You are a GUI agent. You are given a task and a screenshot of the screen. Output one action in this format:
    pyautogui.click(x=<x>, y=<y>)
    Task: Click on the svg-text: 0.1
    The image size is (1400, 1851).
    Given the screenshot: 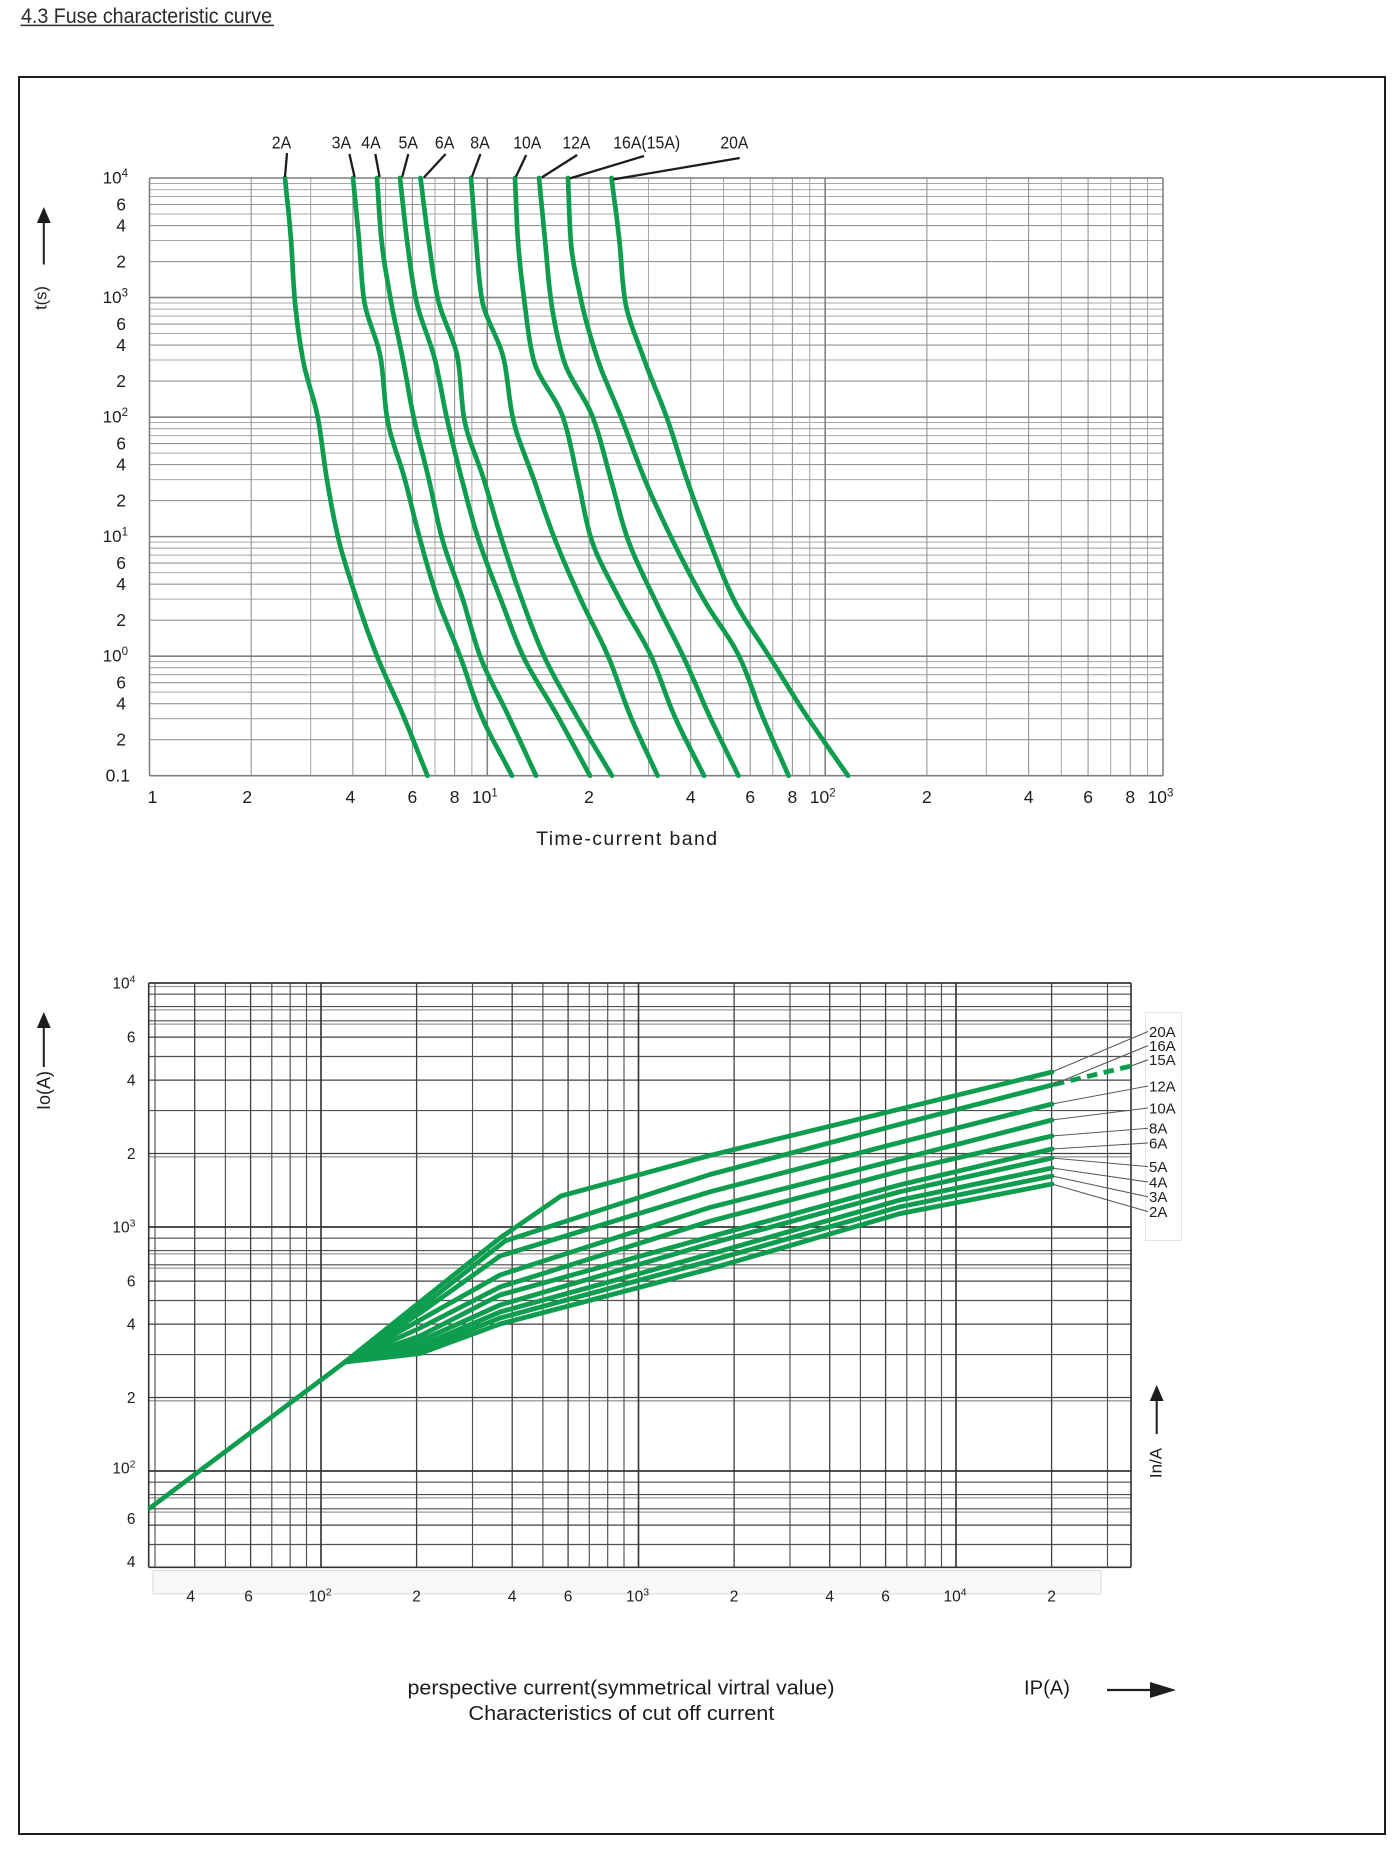 What is the action you would take?
    pyautogui.click(x=118, y=776)
    